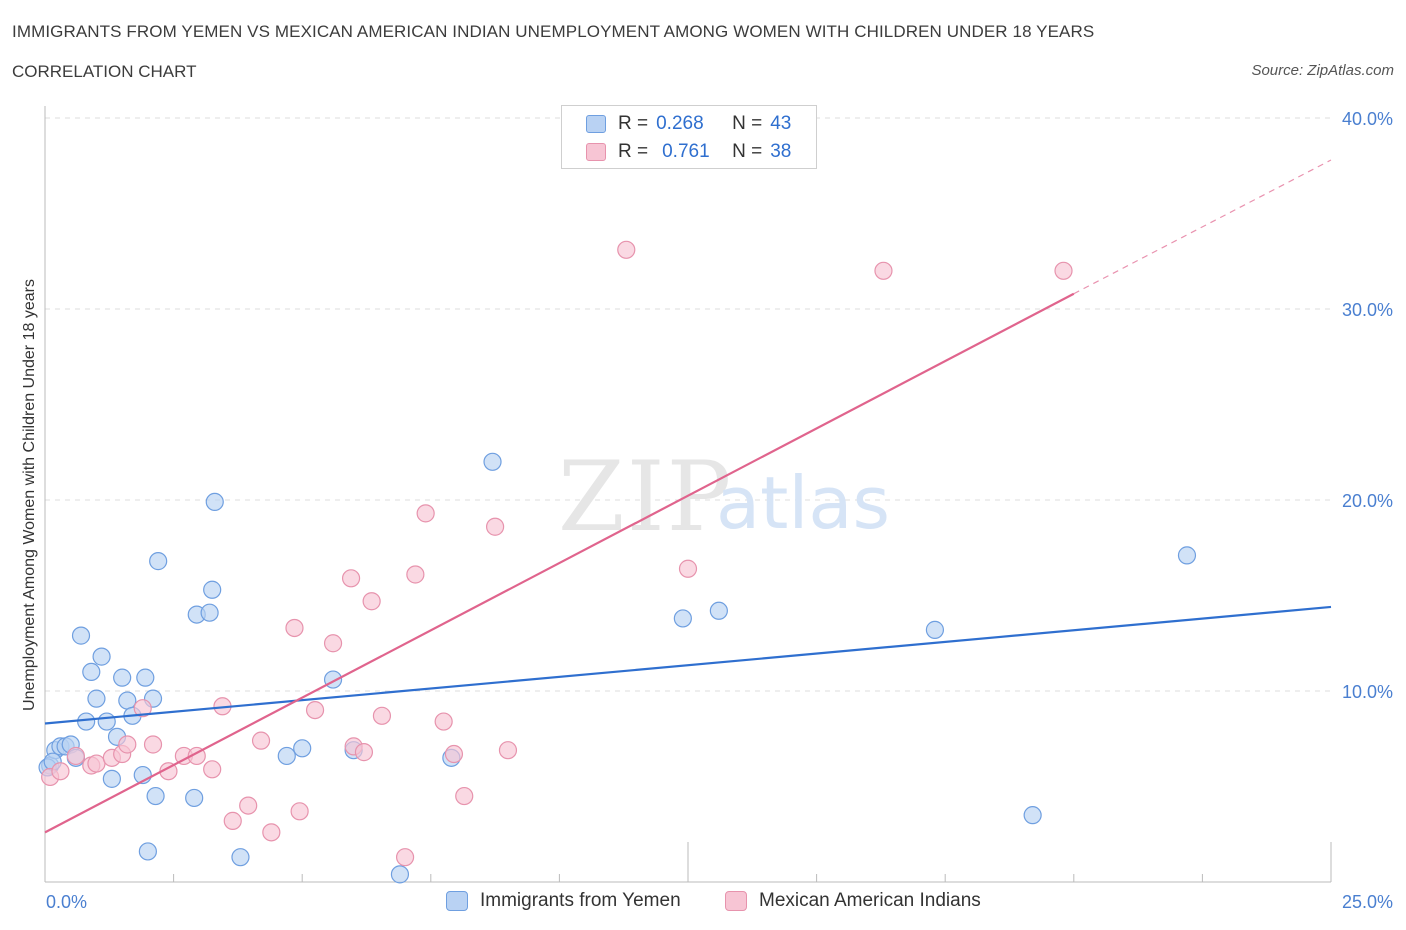 The height and width of the screenshot is (930, 1406). What do you see at coordinates (870, 900) in the screenshot?
I see `legend-label-mexican-american-indian: Mexican American Indians` at bounding box center [870, 900].